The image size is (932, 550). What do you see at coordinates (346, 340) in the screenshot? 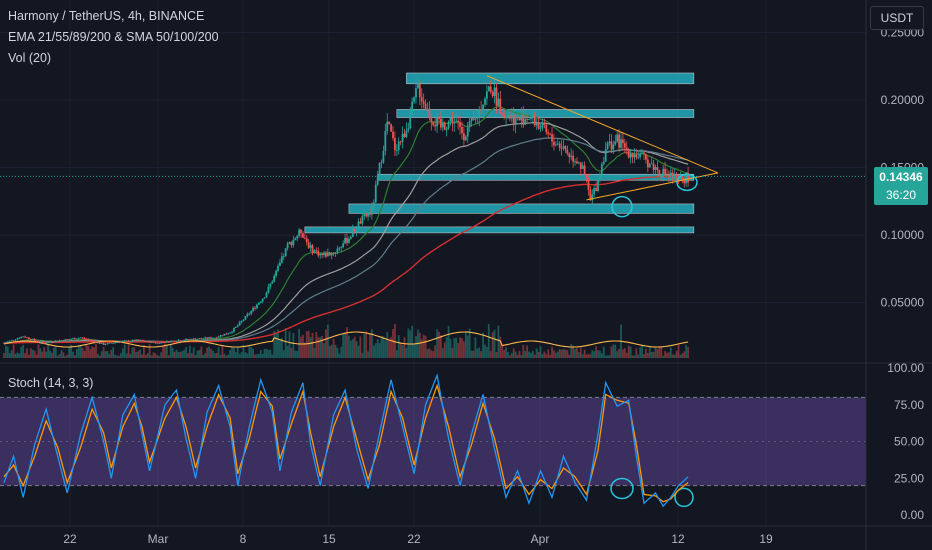
I see `volume-bars` at bounding box center [346, 340].